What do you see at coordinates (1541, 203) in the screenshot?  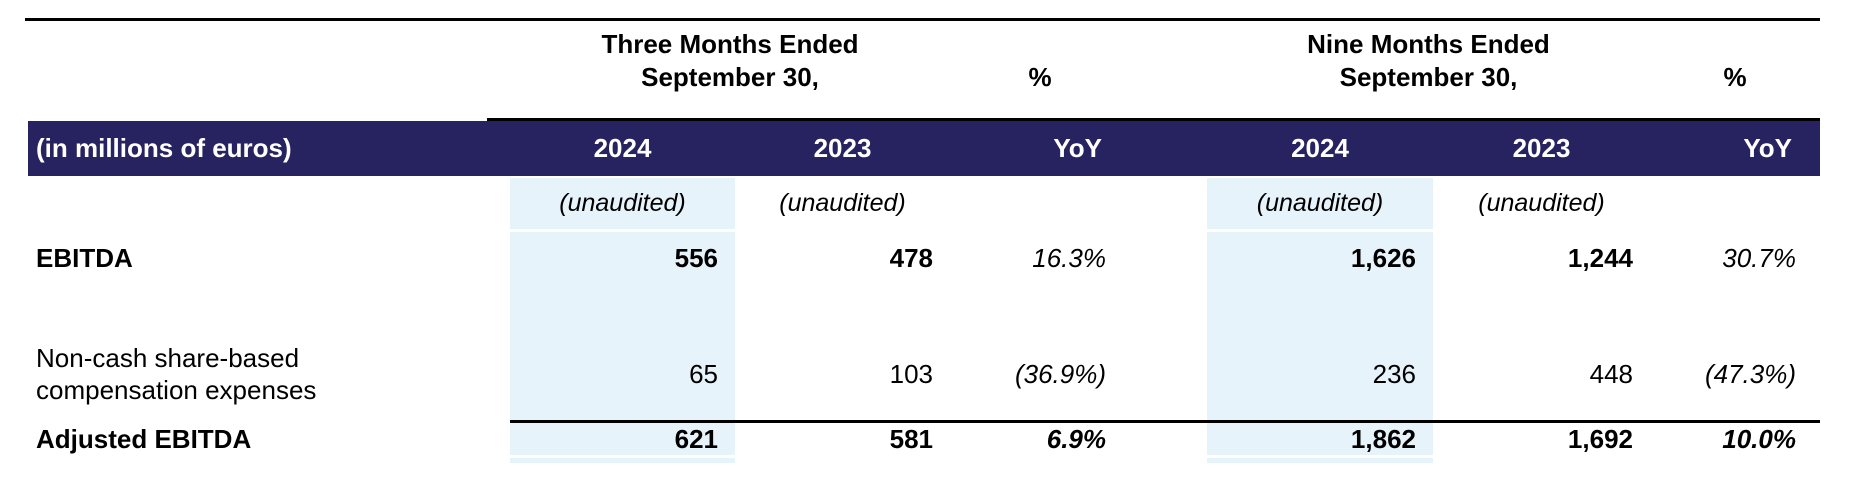 I see `unaudited-nm-2023: (unaudited)` at bounding box center [1541, 203].